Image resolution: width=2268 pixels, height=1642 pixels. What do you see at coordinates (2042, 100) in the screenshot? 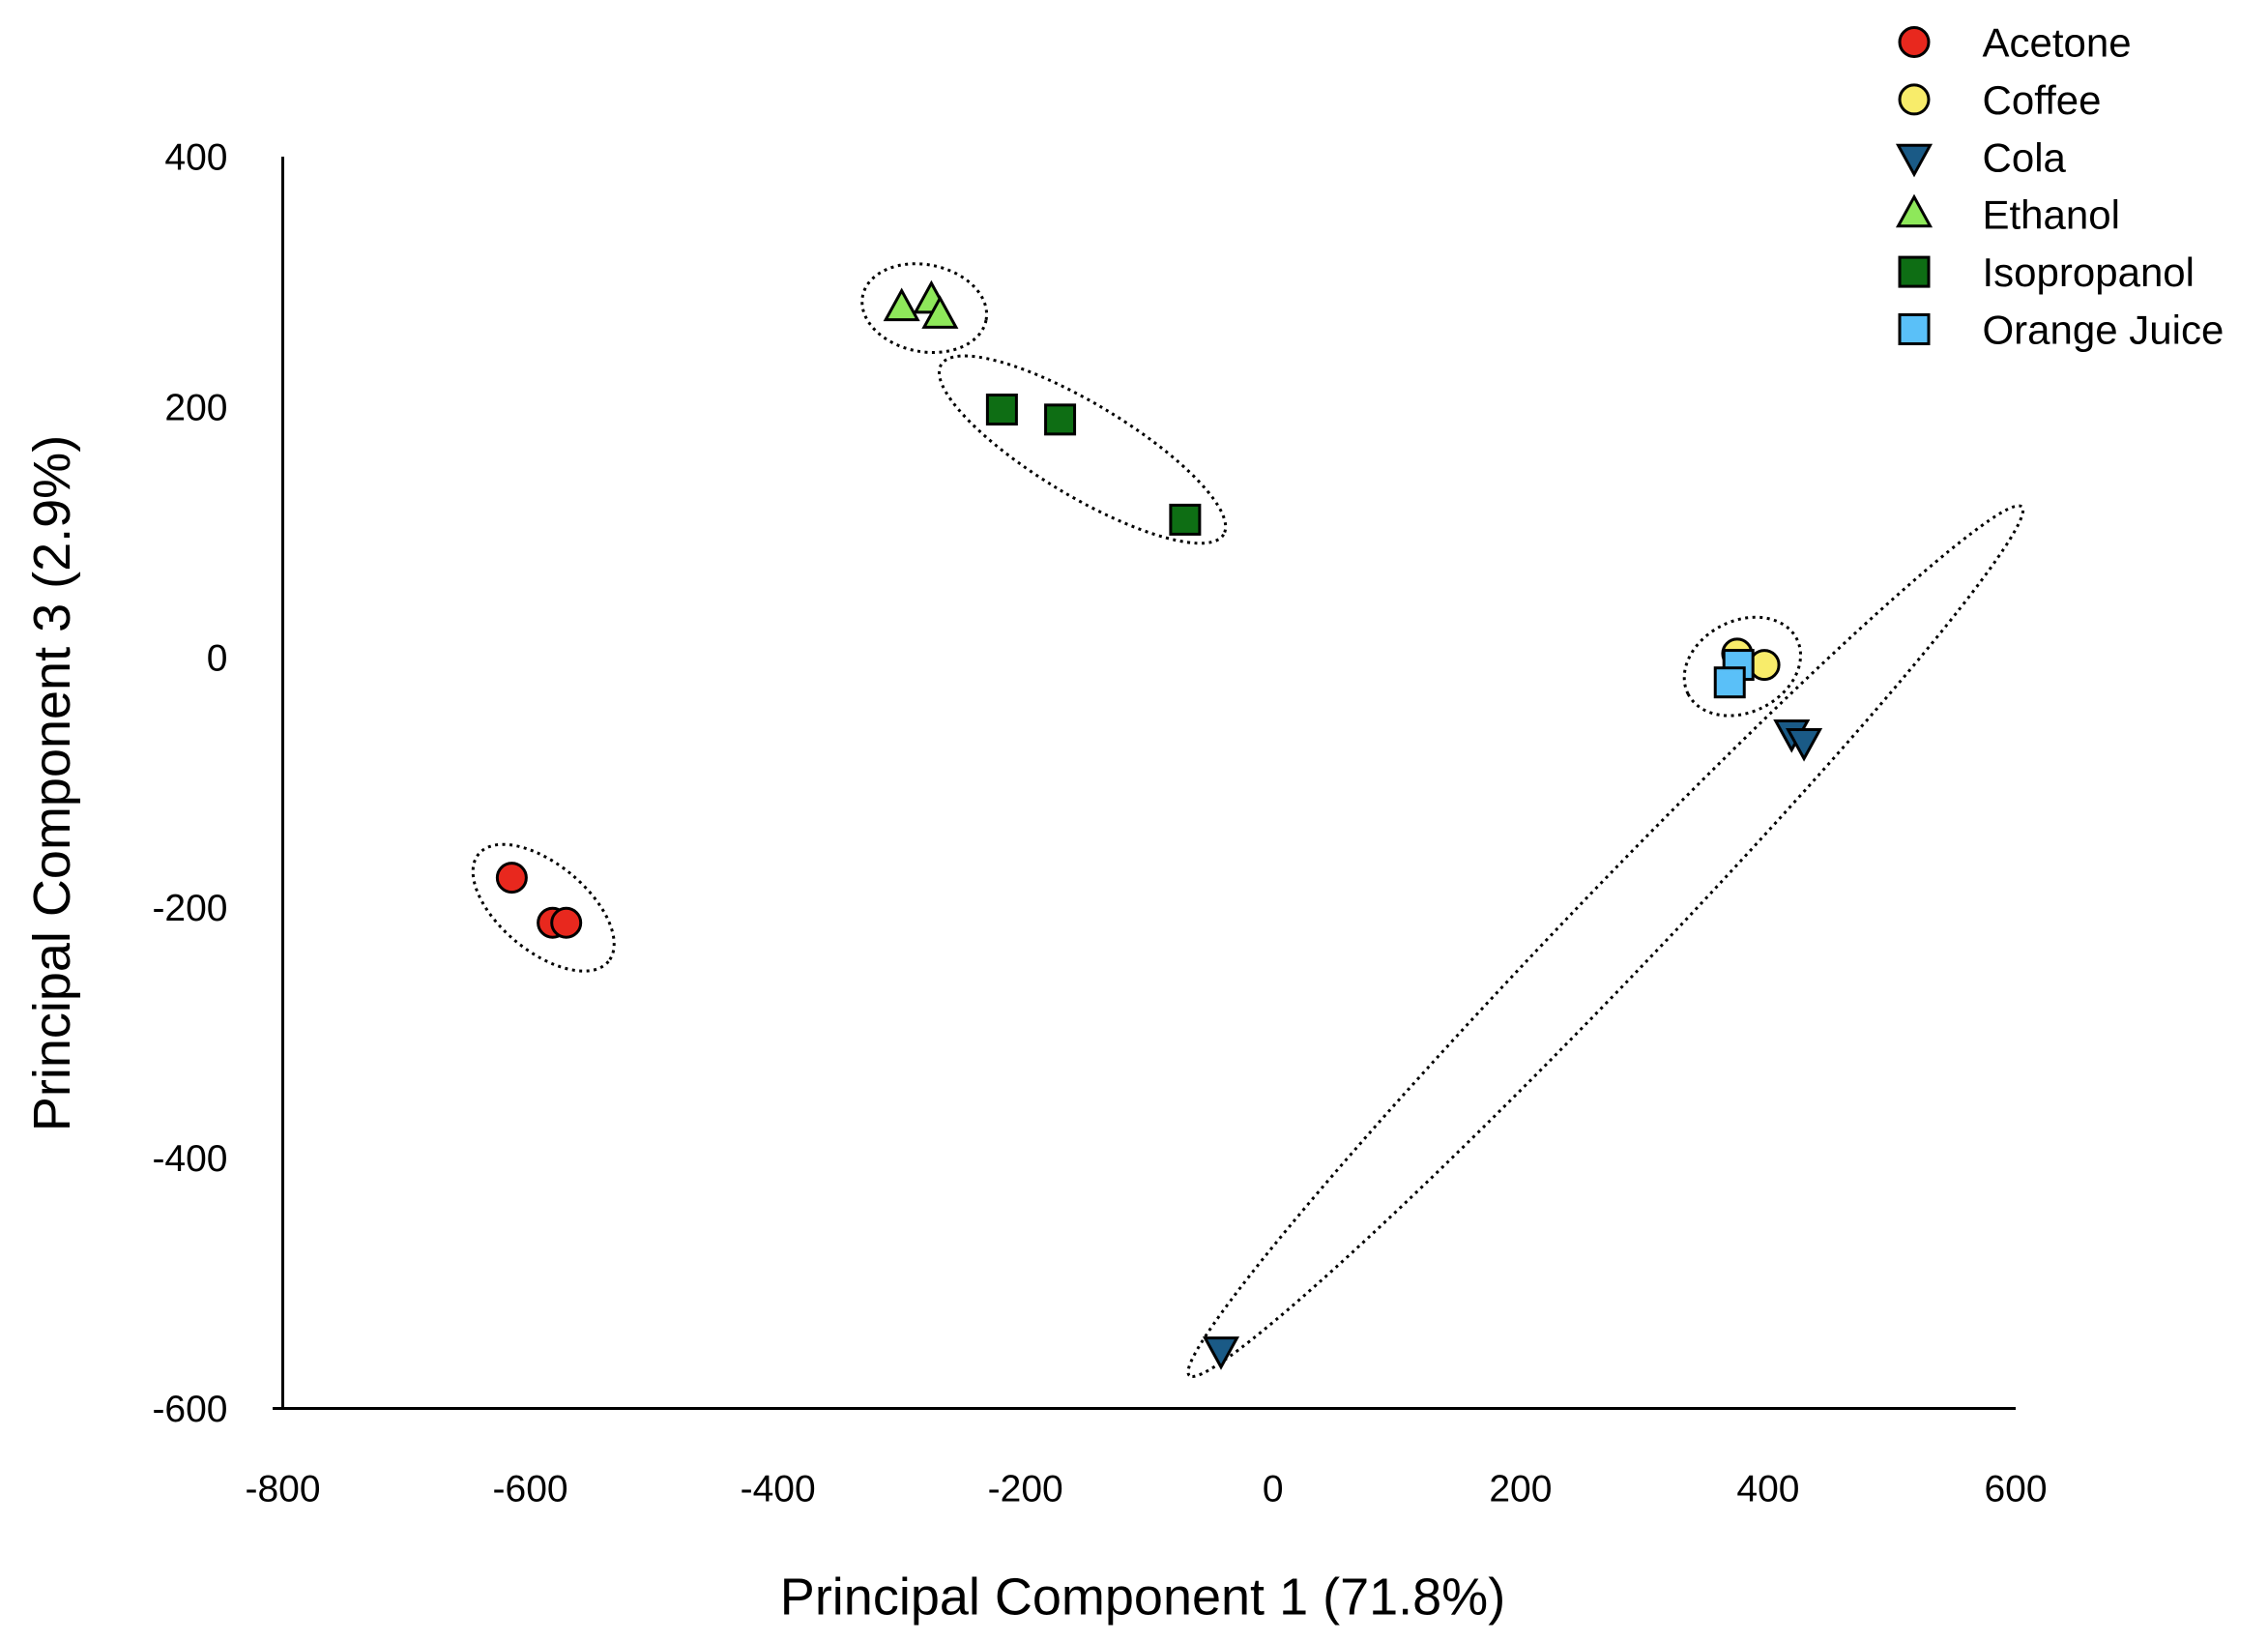
I see `legend-label: Coffee` at bounding box center [2042, 100].